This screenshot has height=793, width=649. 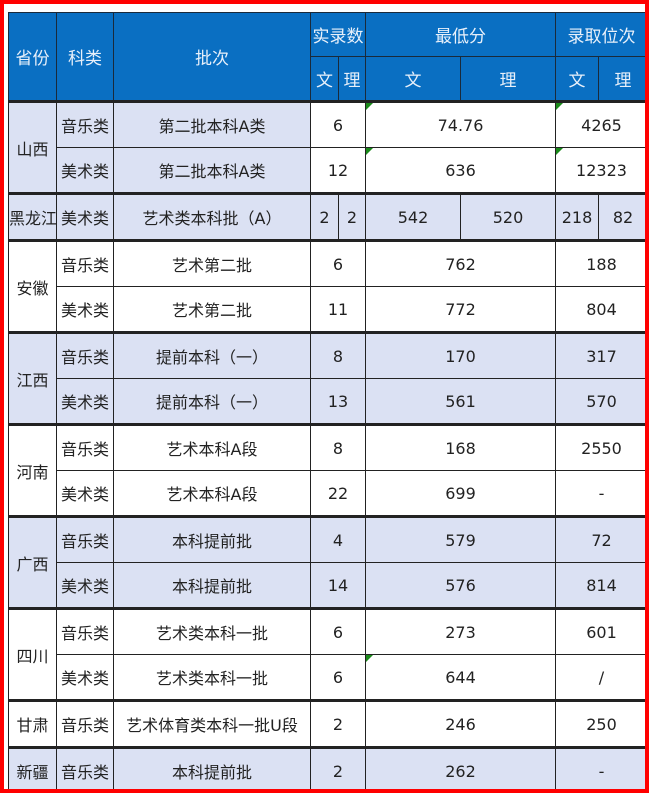 What do you see at coordinates (600, 539) in the screenshot?
I see `rank-cell: 72` at bounding box center [600, 539].